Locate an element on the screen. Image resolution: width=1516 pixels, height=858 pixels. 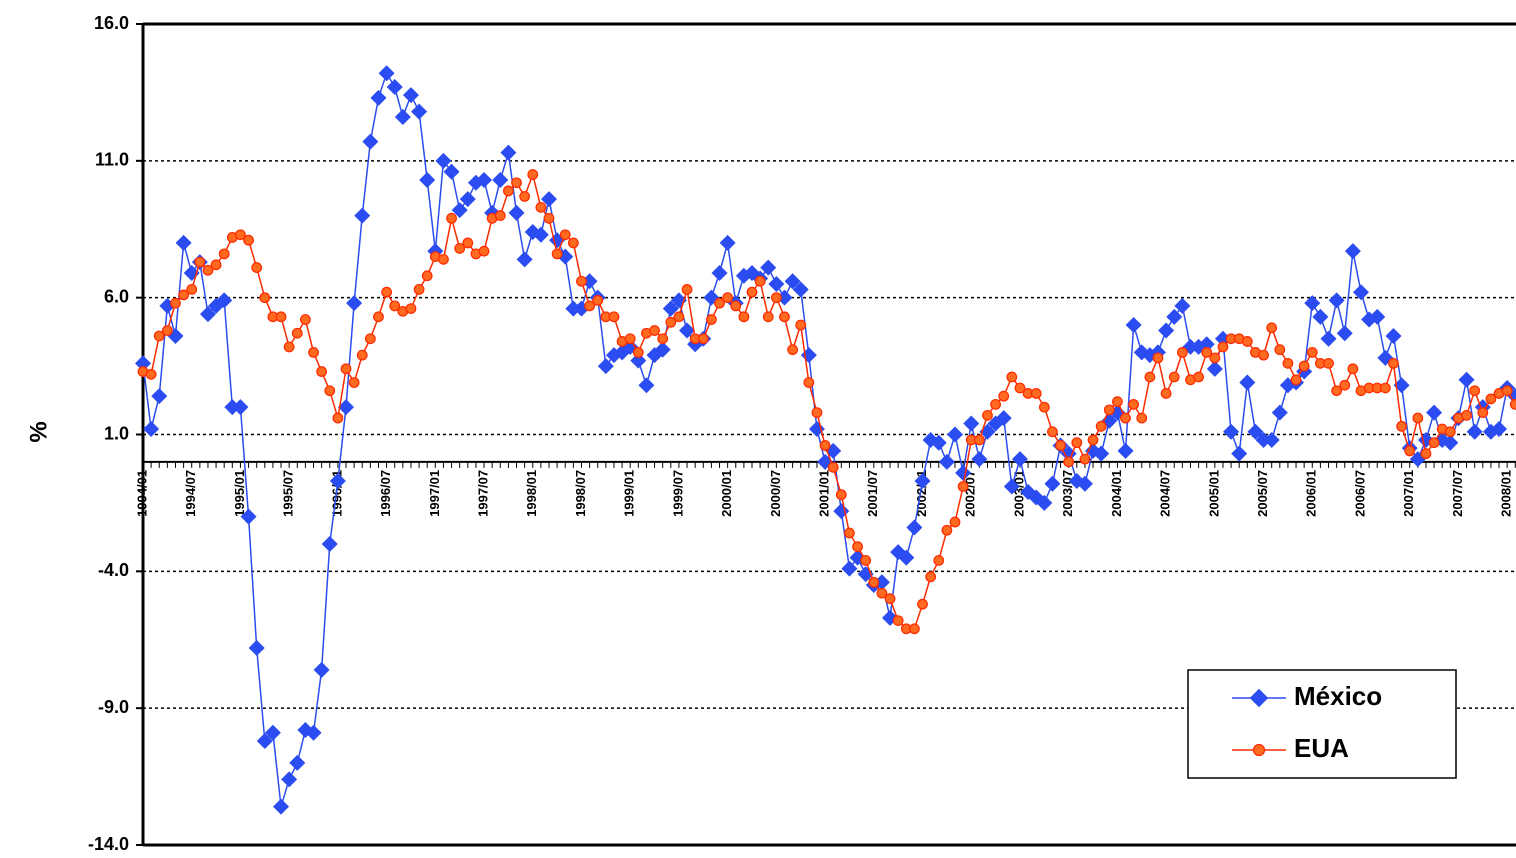
y-tick-label: 16.0 is located at coordinates (111, 23).